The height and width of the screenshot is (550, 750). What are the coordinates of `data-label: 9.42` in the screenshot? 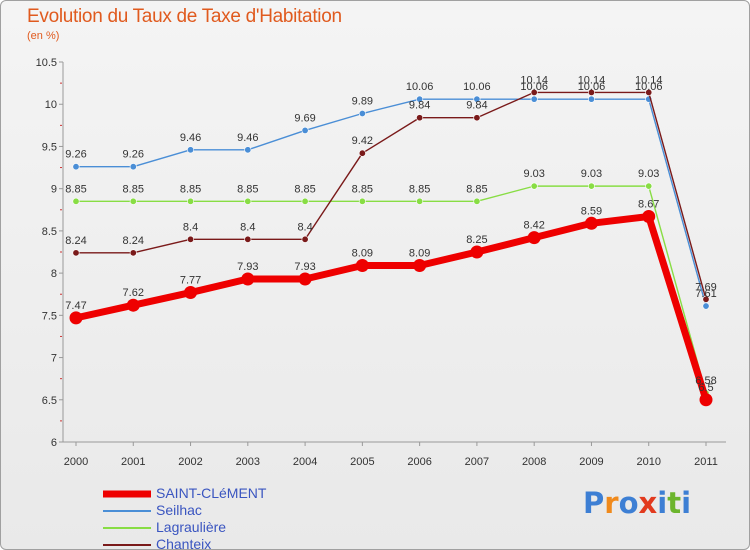 It's located at (362, 141).